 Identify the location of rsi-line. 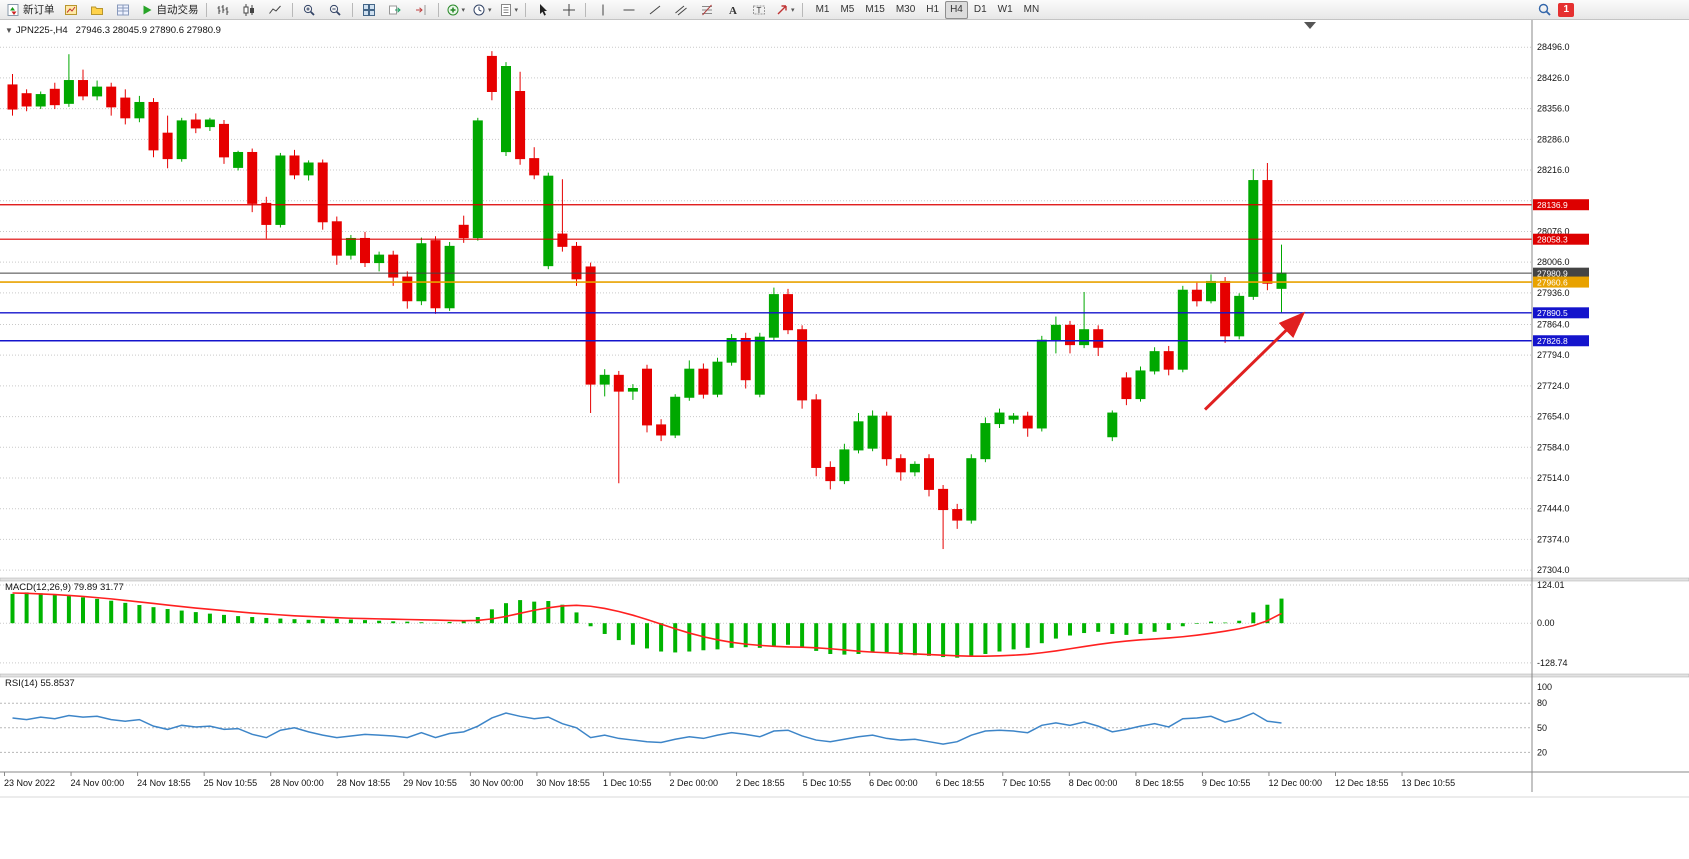
(647, 728).